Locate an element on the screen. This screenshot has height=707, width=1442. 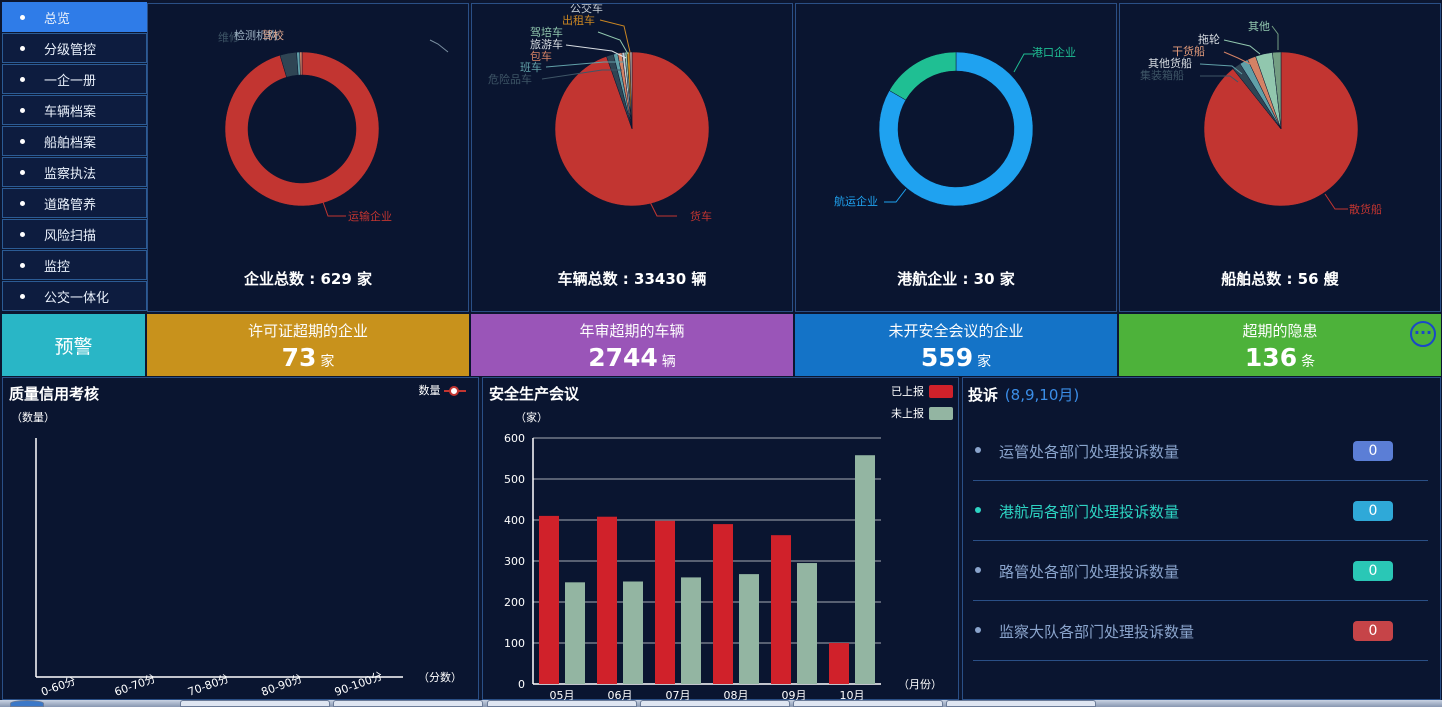
safety-meeting-title: 安全生产会议 is located at coordinates (534, 394).